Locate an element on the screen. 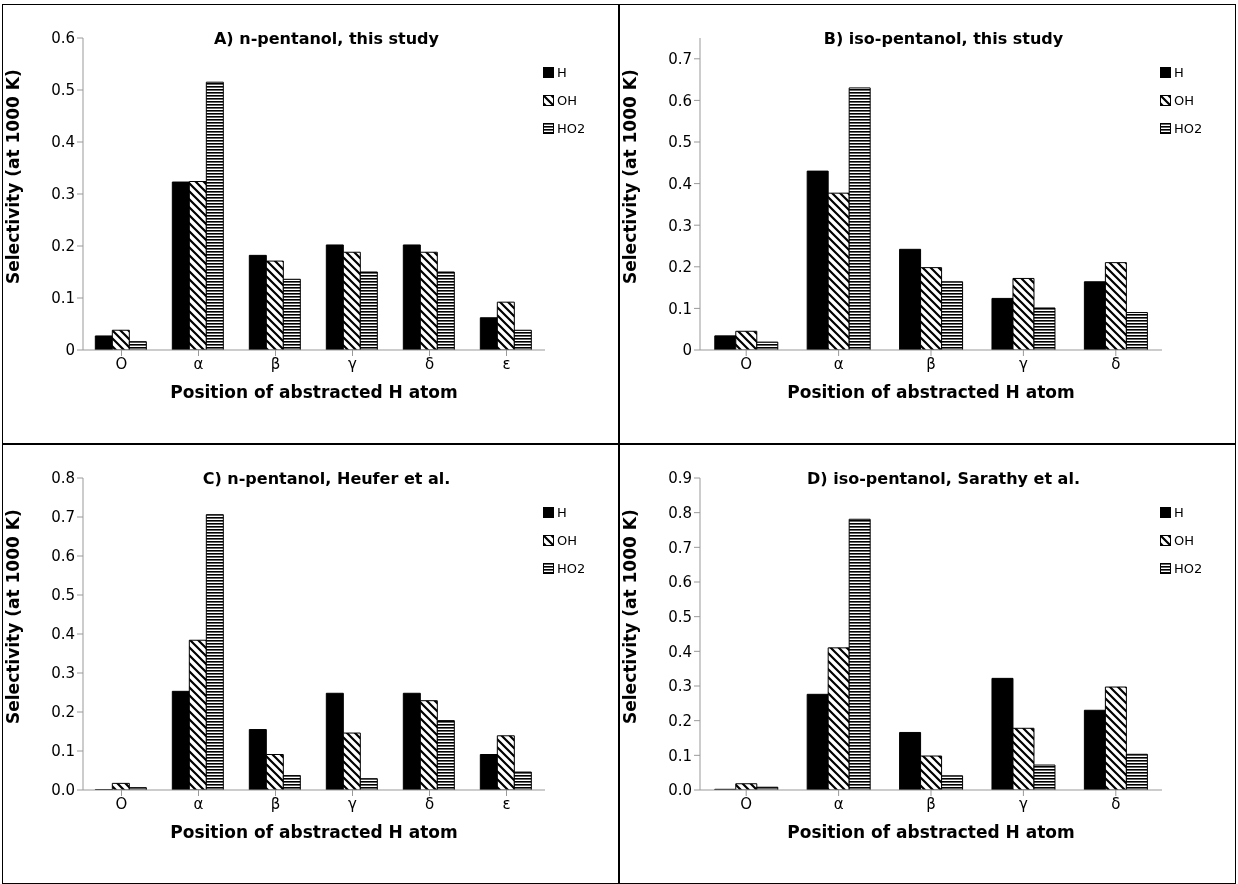 The width and height of the screenshot is (1238, 884). y-tick-label: 0.9 is located at coordinates (680, 478).